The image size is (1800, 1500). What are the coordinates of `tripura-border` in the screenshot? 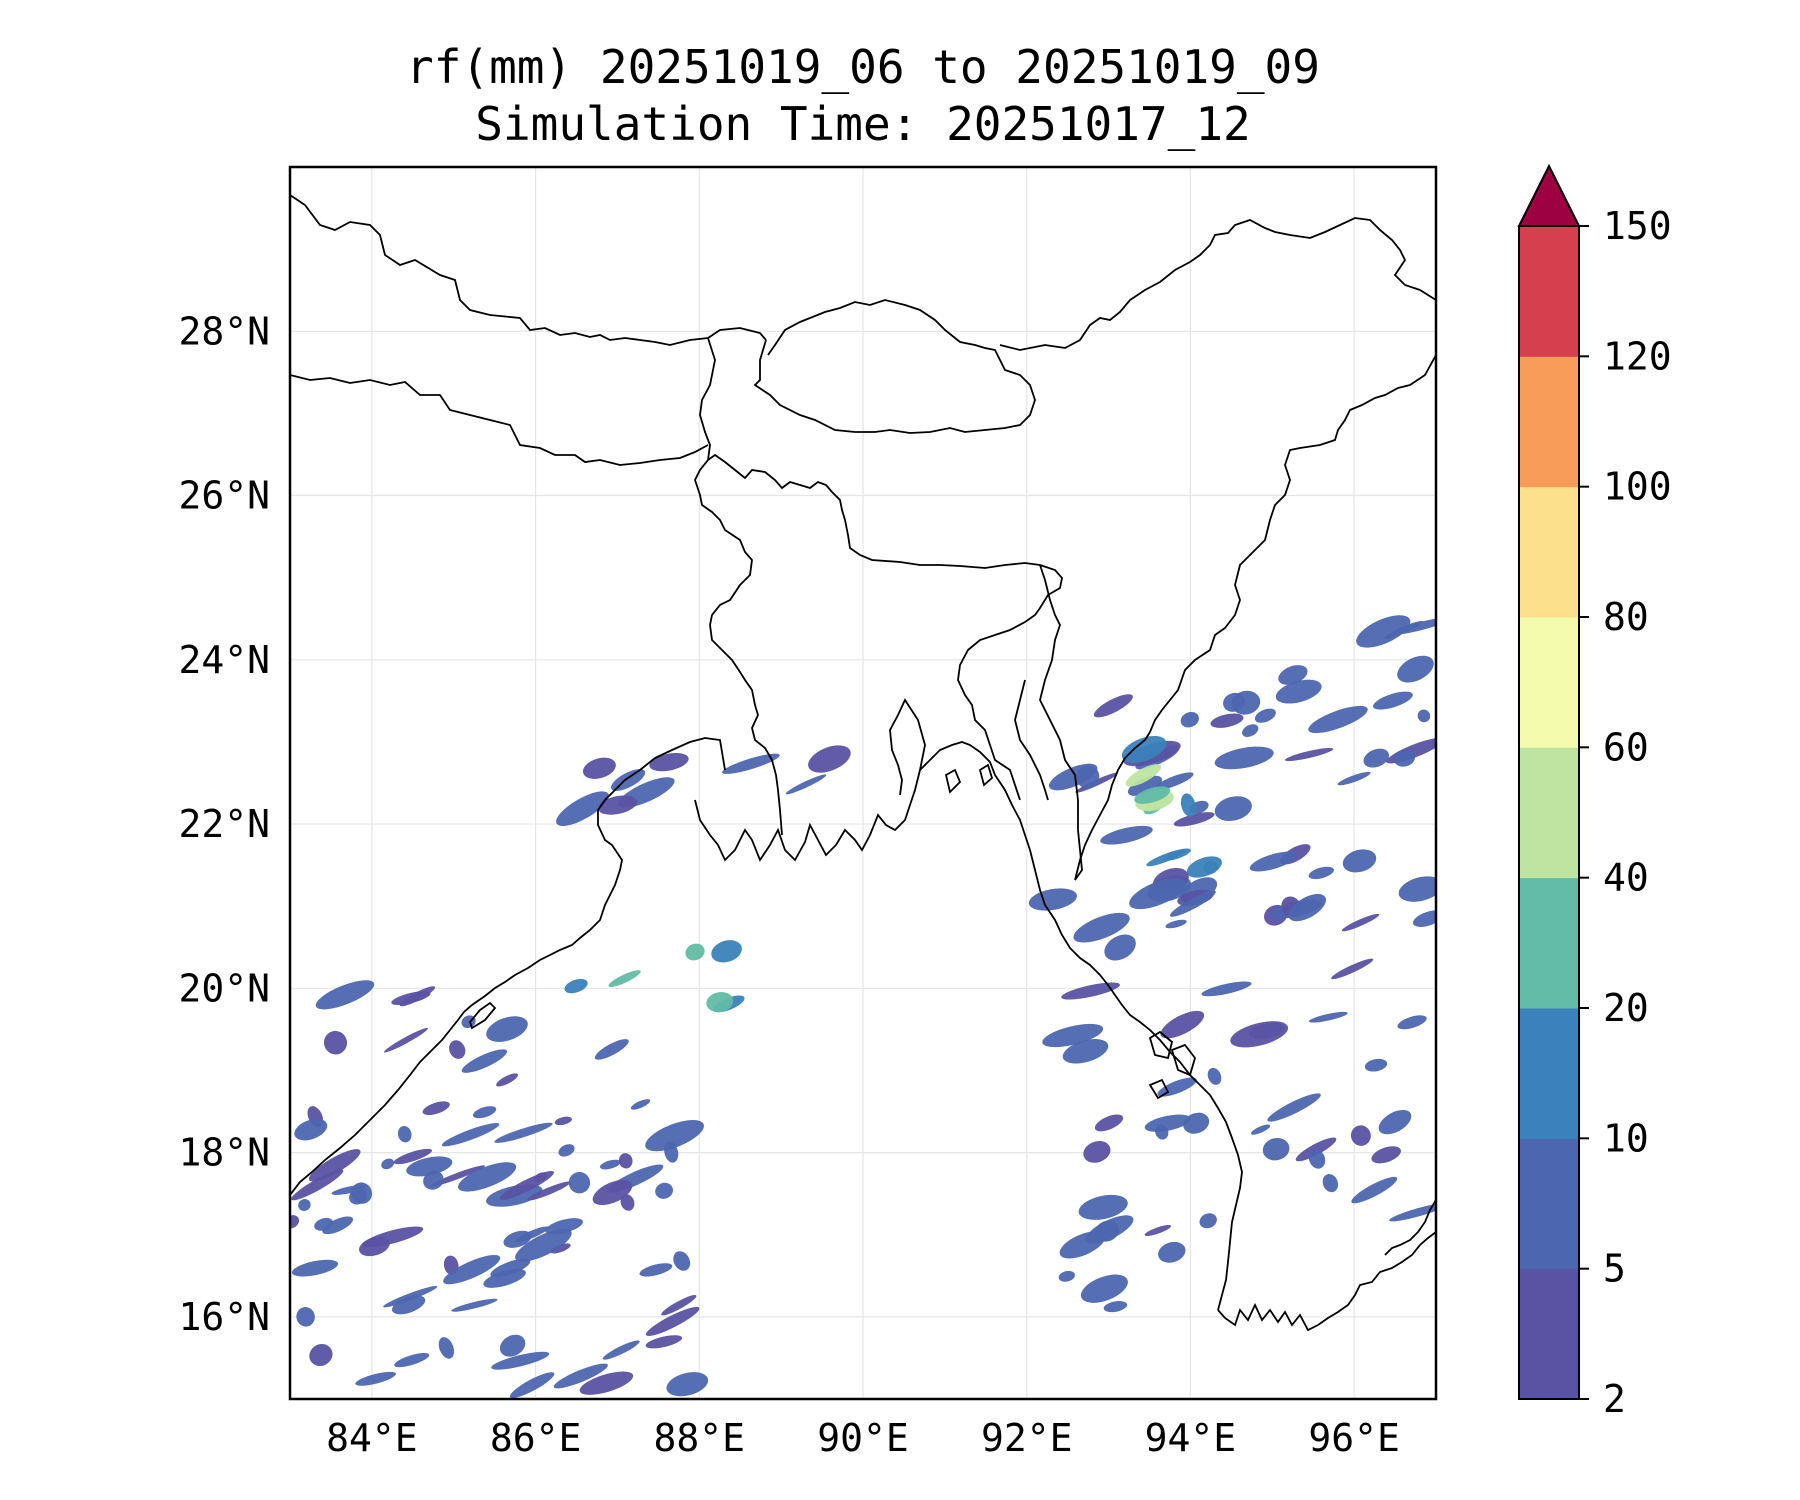 It's located at (1061, 722).